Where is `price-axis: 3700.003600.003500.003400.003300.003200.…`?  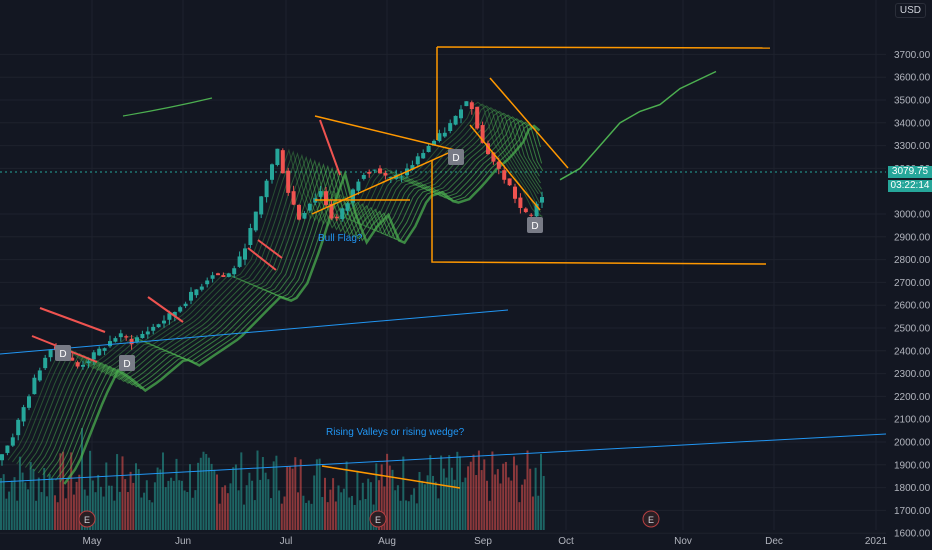 price-axis: 3700.003600.003500.003400.003300.003200.… is located at coordinates (912, 295).